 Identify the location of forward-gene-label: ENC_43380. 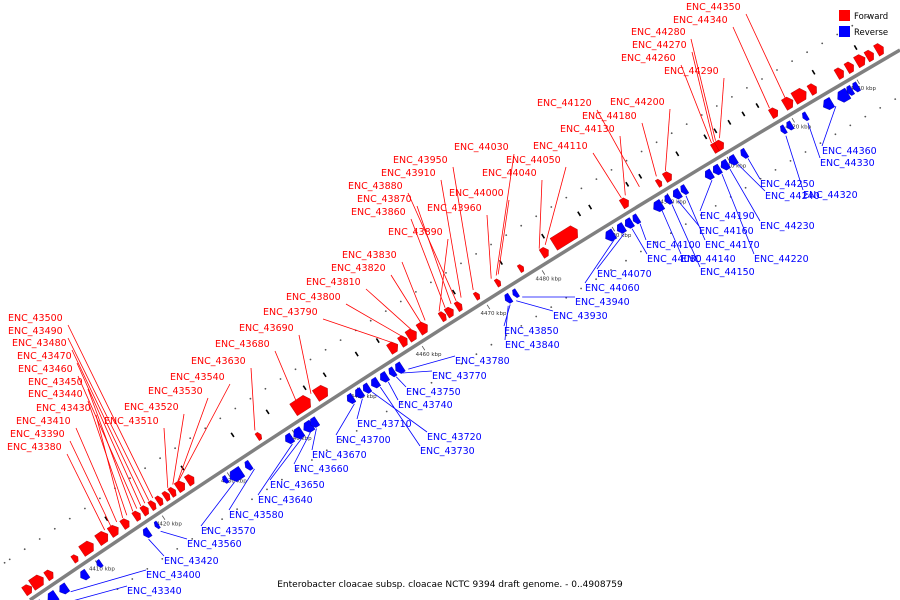
(34, 447).